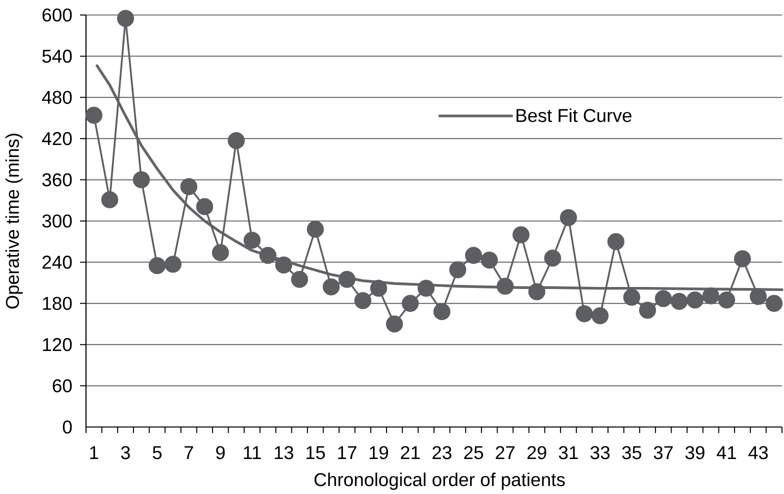 The width and height of the screenshot is (784, 494). Describe the element at coordinates (632, 453) in the screenshot. I see `x-tick-label: 35` at that location.